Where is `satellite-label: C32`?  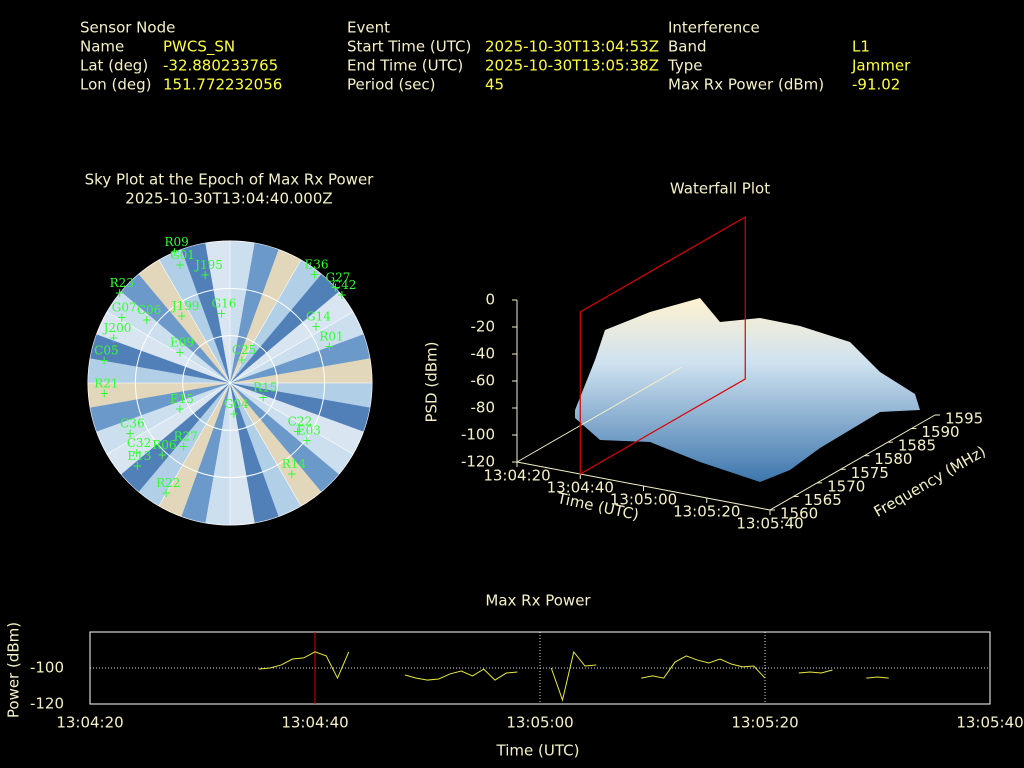
satellite-label: C32 is located at coordinates (139, 443).